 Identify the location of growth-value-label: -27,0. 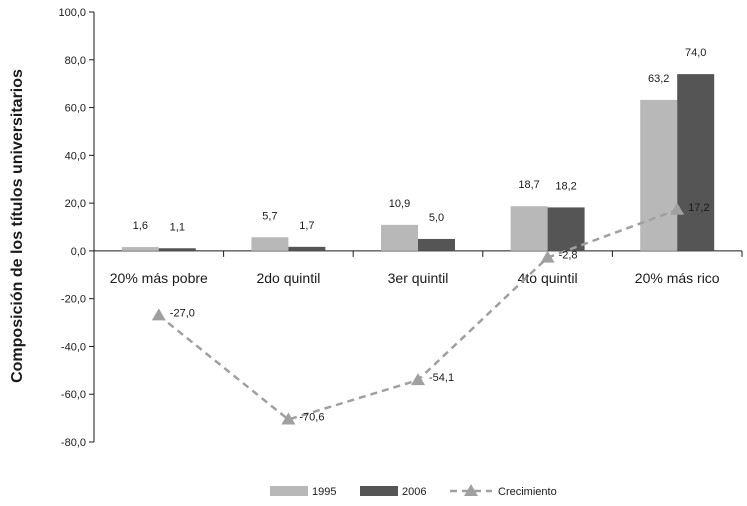
(182, 313).